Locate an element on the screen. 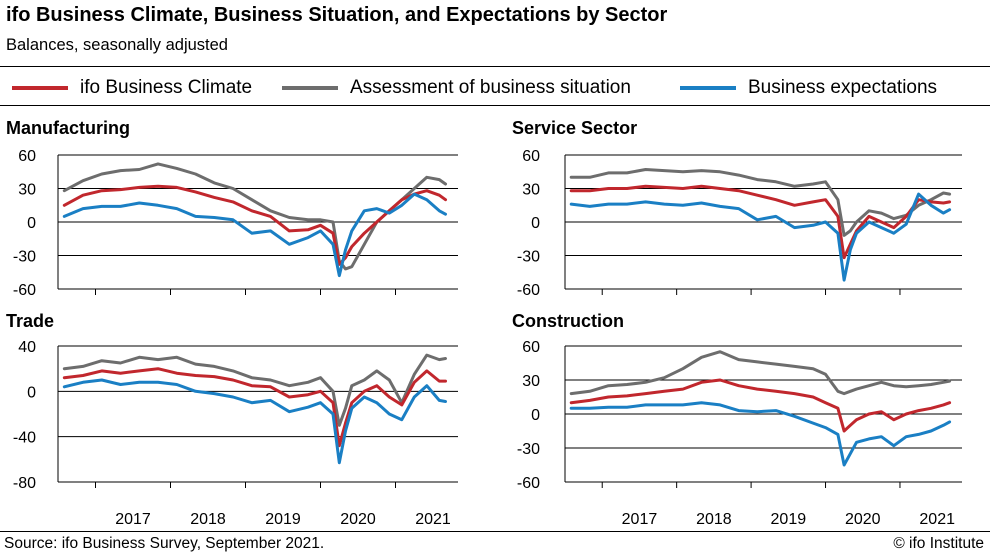 This screenshot has height=557, width=990. legend-label-situation: Assessment of business situation is located at coordinates (490, 87).